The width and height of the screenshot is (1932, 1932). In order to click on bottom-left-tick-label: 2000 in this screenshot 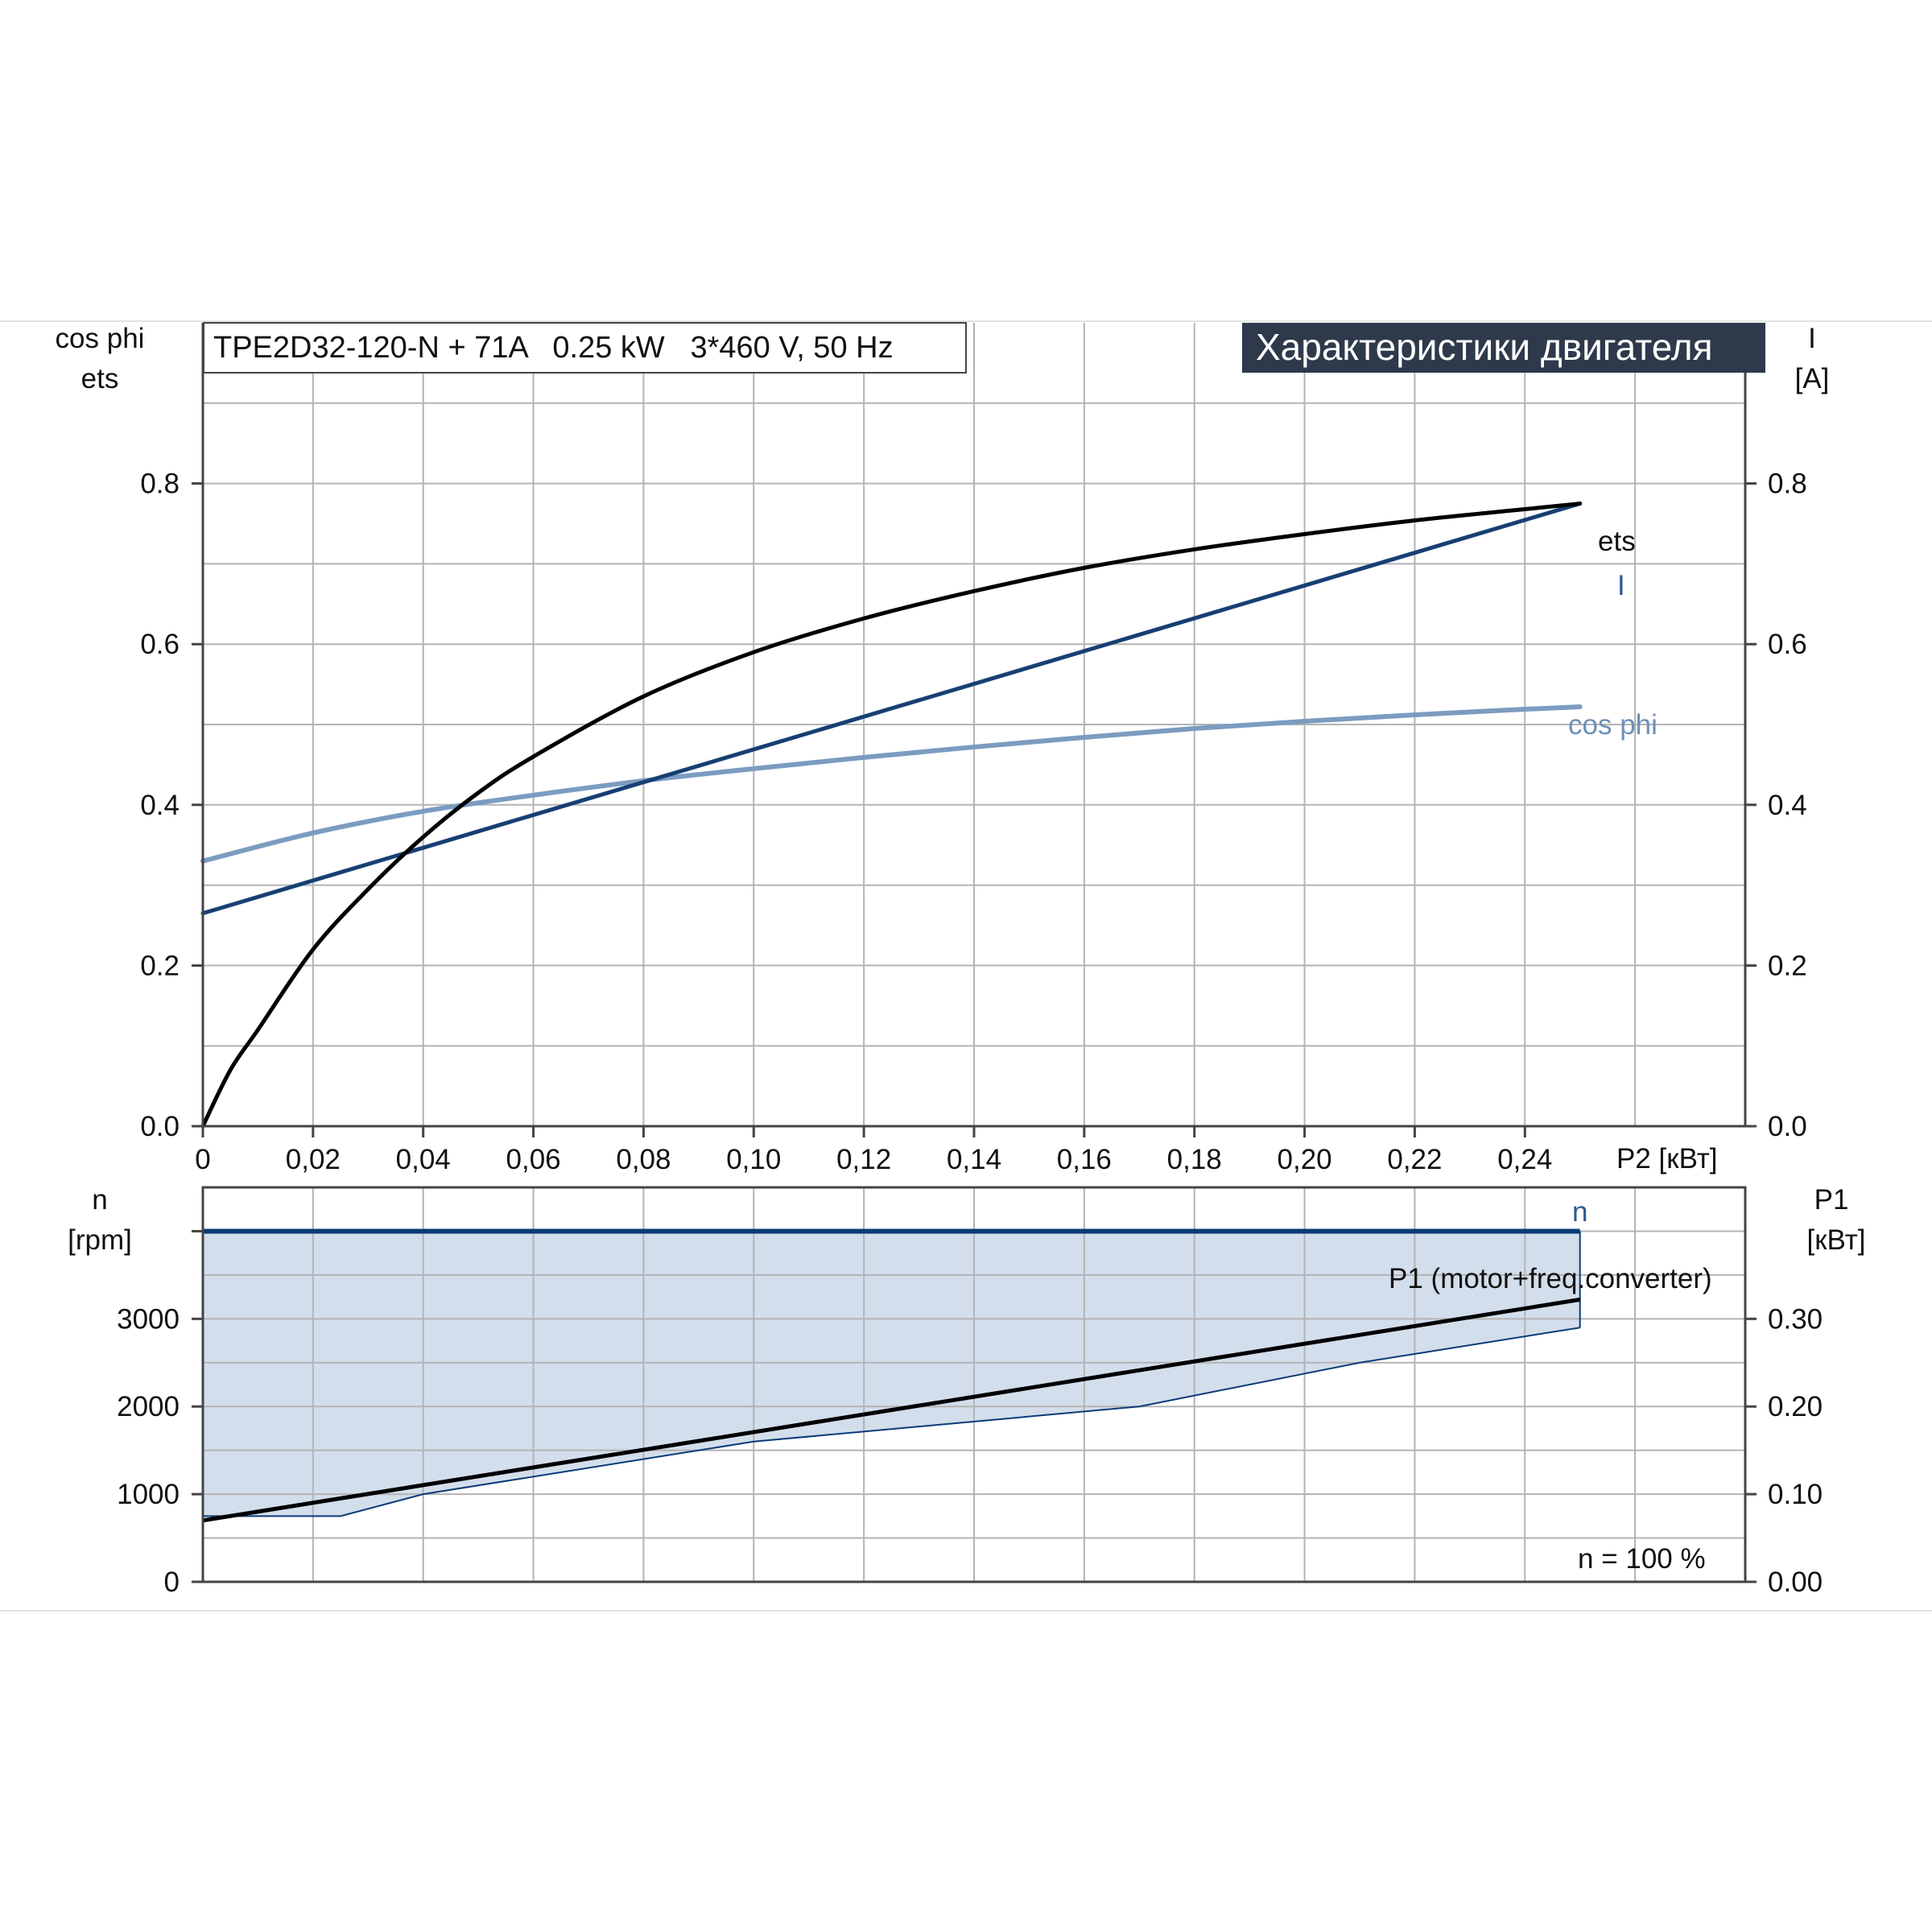, I will do `click(148, 1406)`.